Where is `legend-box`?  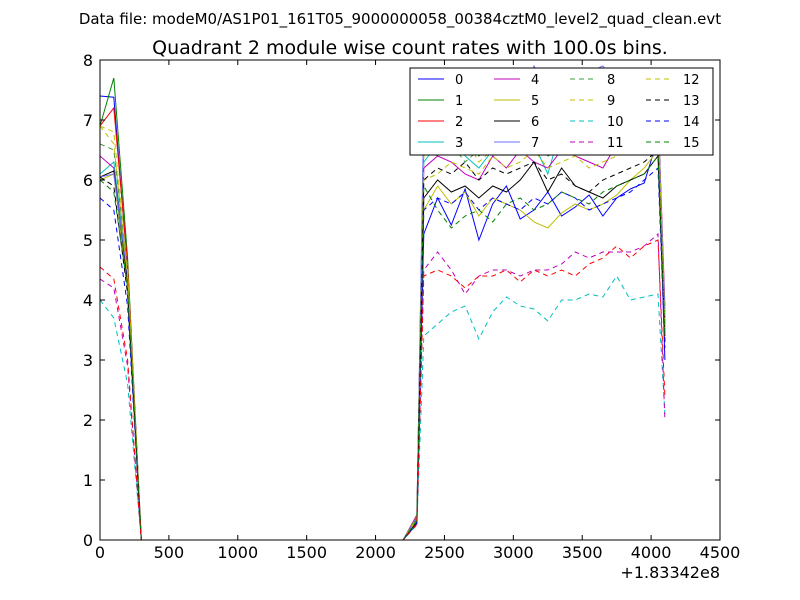 legend-box is located at coordinates (561, 111).